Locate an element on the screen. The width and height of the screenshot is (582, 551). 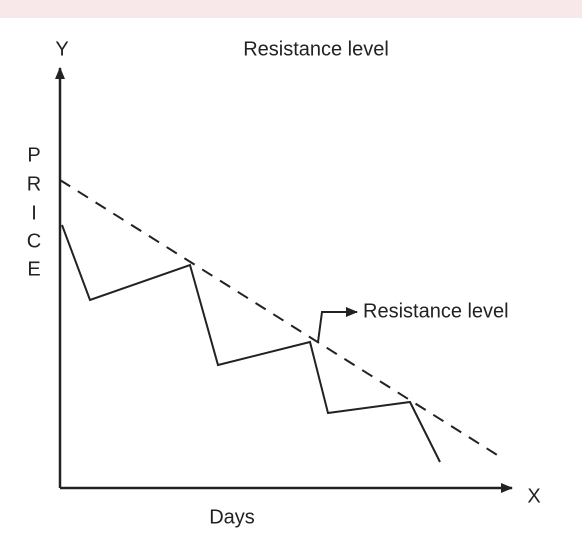
y-axis-letter: I is located at coordinates (34, 213).